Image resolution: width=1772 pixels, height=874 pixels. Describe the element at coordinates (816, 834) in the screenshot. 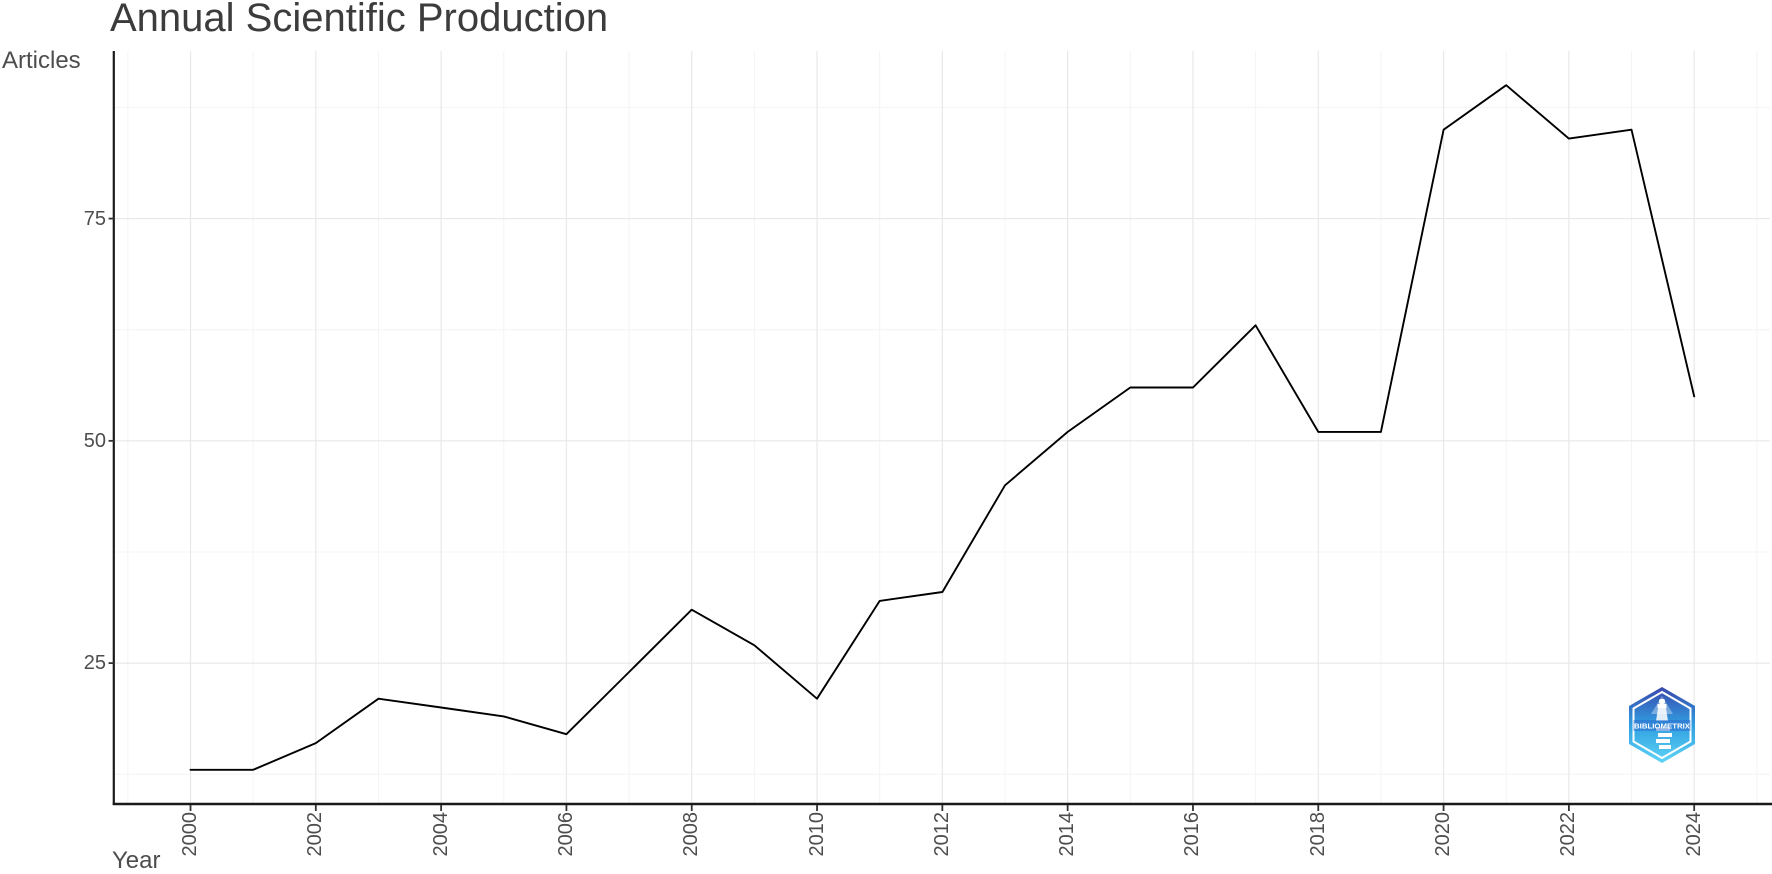

I see `x-tick-label: 2010` at that location.